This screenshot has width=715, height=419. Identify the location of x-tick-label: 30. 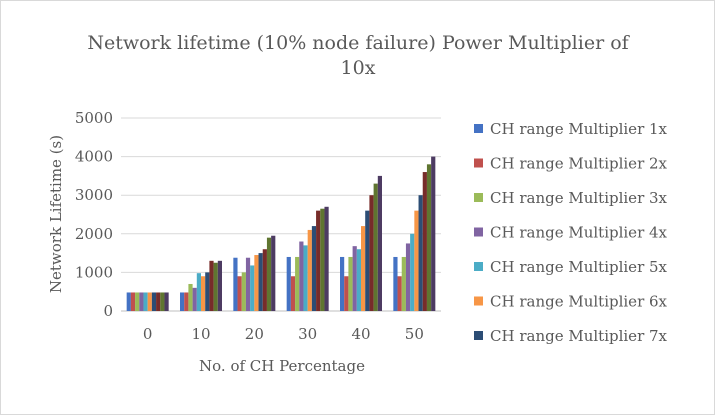
(307, 334).